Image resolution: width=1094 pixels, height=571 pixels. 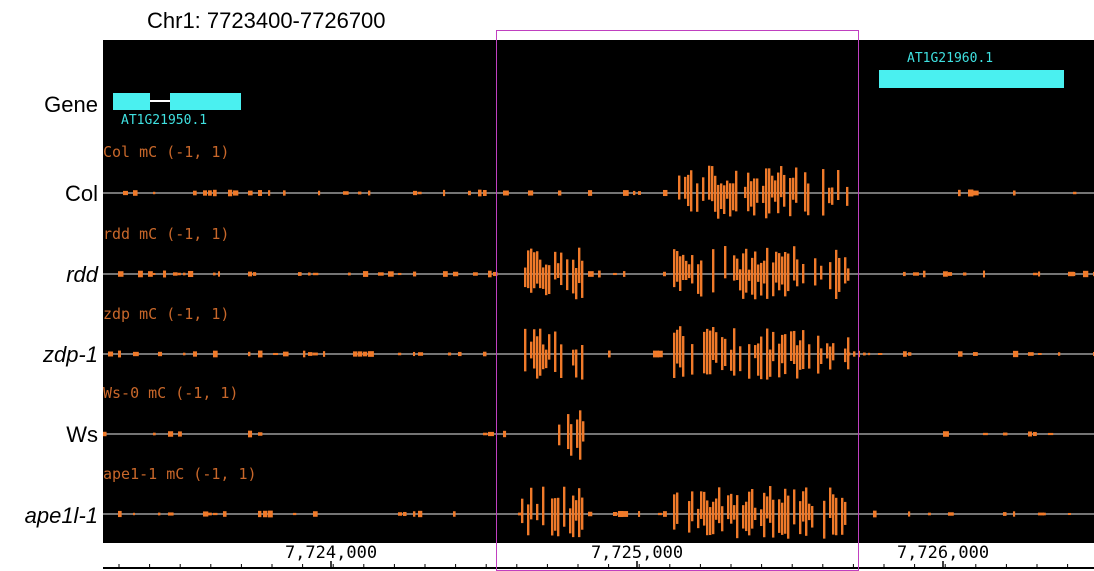 I want to click on row-label-rdd: rdd, so click(x=82, y=274).